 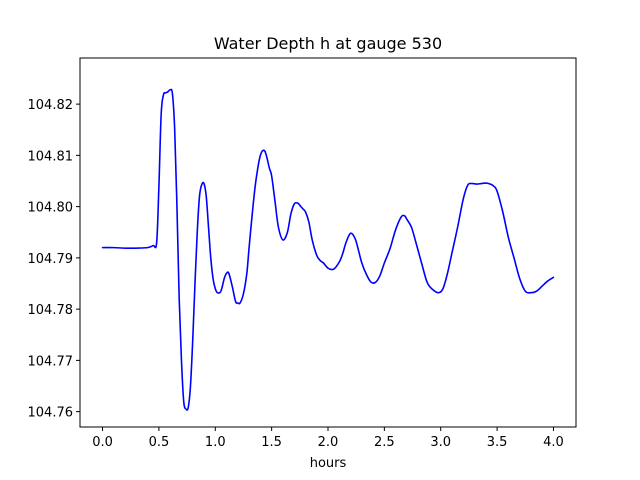 What do you see at coordinates (440, 442) in the screenshot?
I see `x-tick-label: 3.0` at bounding box center [440, 442].